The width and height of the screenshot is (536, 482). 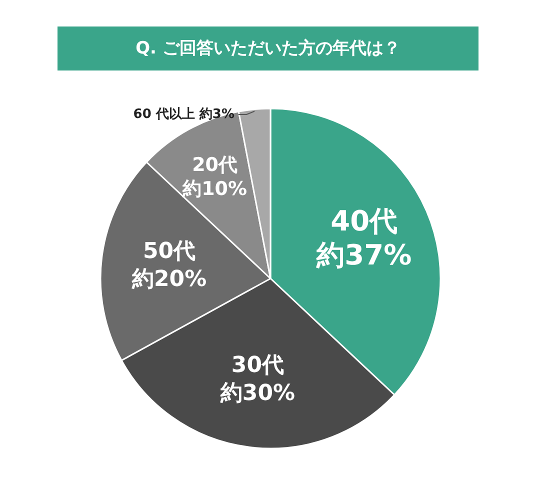 What do you see at coordinates (168, 279) in the screenshot?
I see `data-label: 約20%` at bounding box center [168, 279].